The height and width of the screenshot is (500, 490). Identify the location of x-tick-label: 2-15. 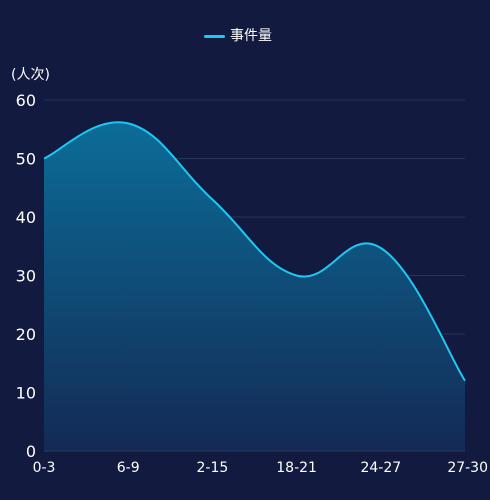
(213, 468).